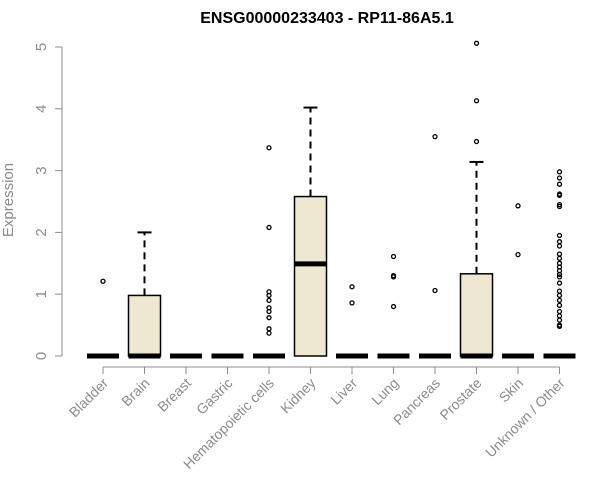  Describe the element at coordinates (327, 18) in the screenshot. I see `chart-title: ENSG00000233403 - RP11-86A5.1` at that location.